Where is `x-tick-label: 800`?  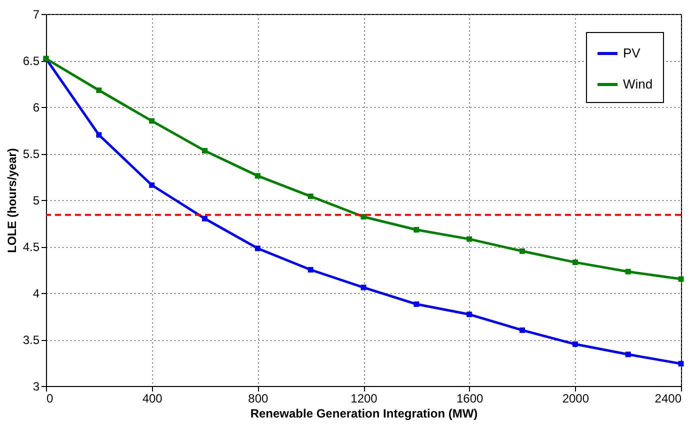 x-tick-label: 800 is located at coordinates (258, 399).